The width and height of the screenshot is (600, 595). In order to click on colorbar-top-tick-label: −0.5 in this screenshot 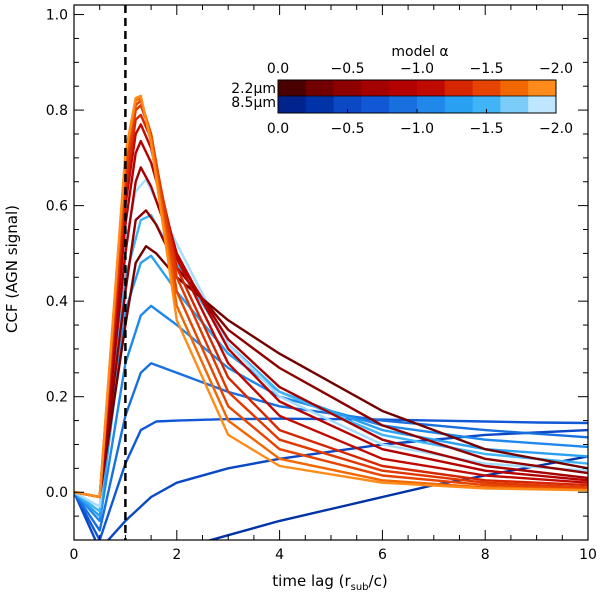, I will do `click(348, 69)`.